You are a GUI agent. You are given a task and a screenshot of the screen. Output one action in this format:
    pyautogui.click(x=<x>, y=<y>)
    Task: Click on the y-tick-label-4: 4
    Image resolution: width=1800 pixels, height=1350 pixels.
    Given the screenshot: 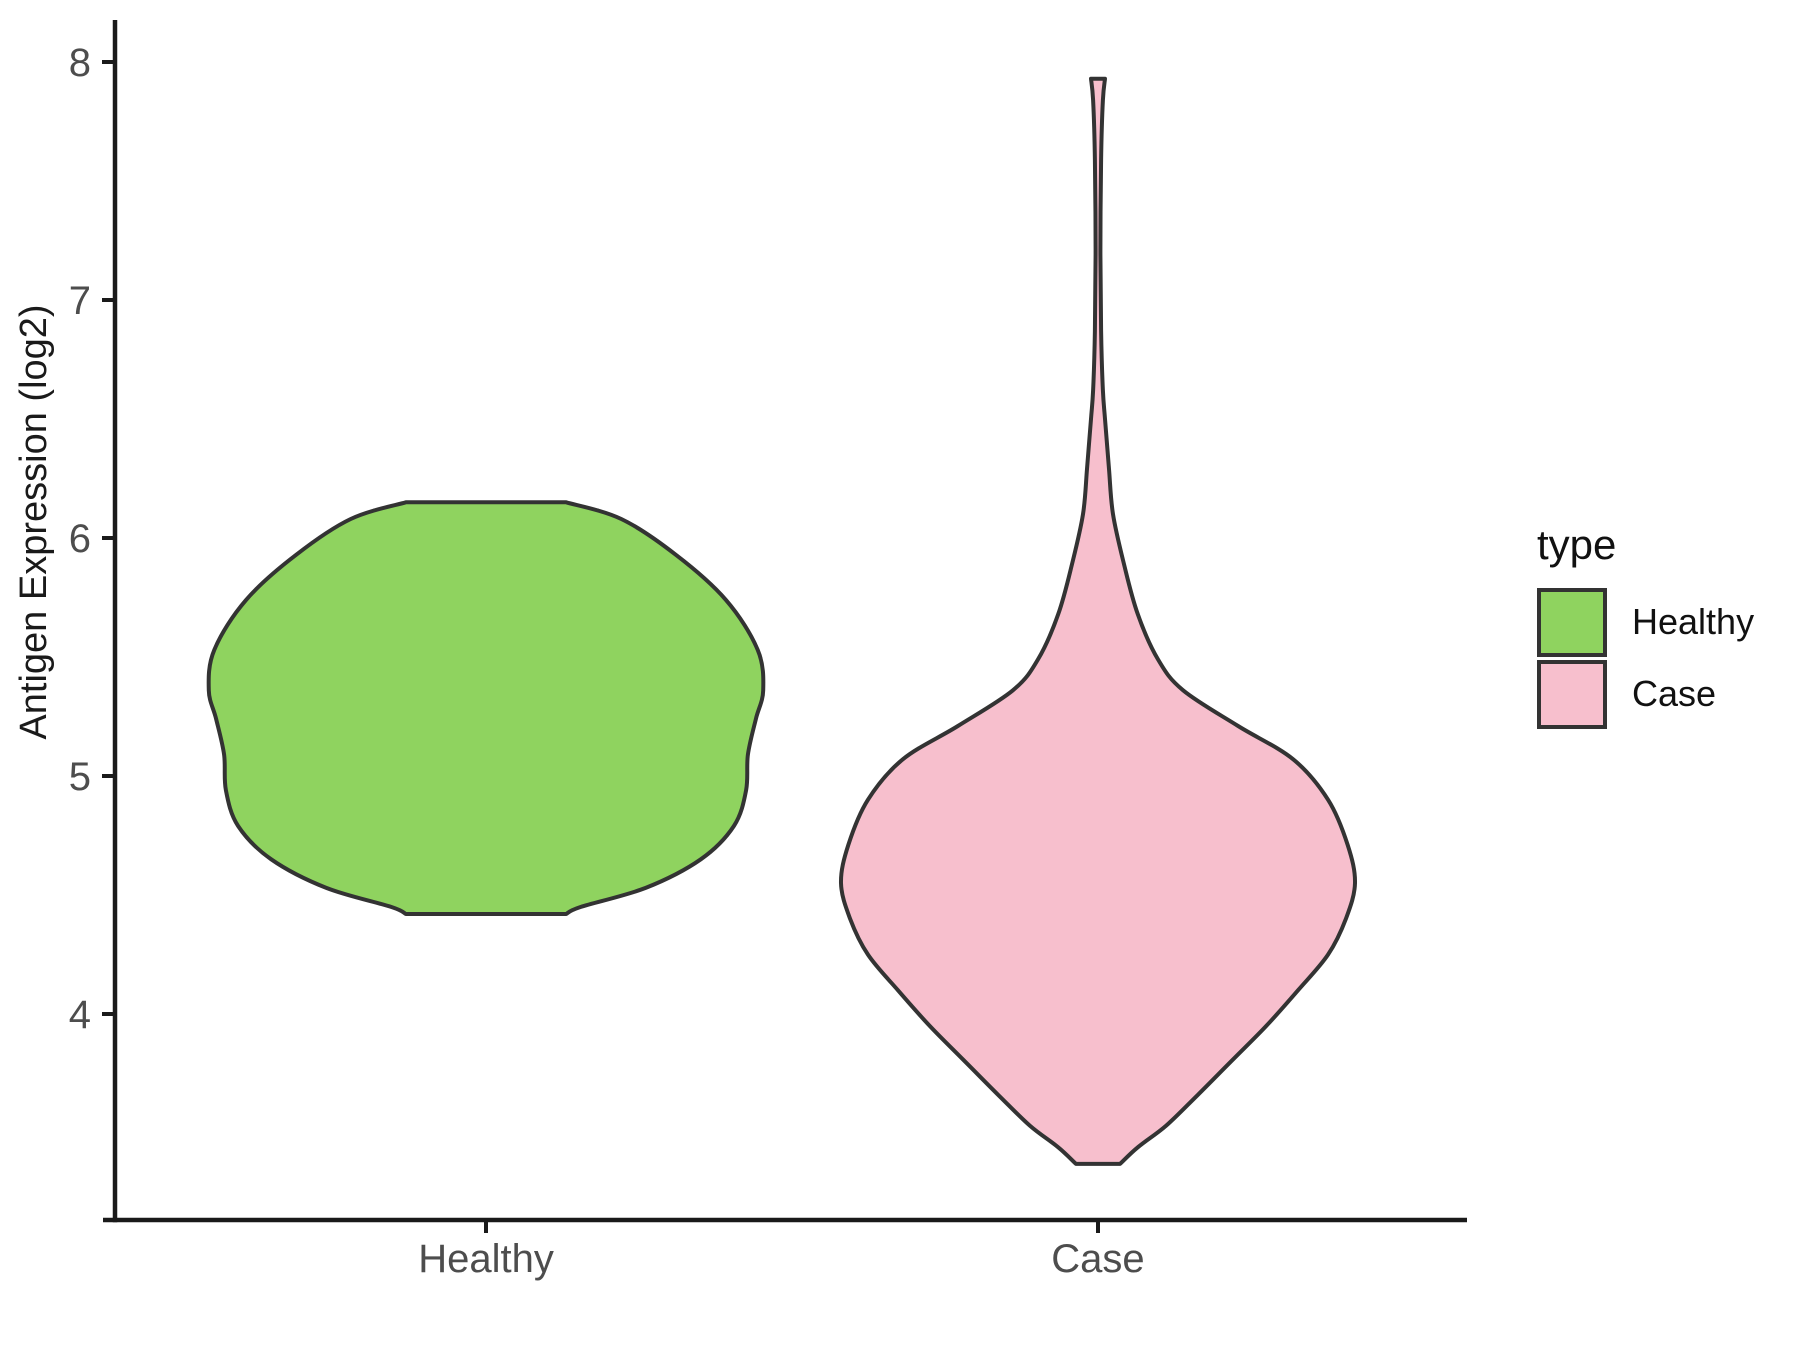 What is the action you would take?
    pyautogui.click(x=80, y=1015)
    